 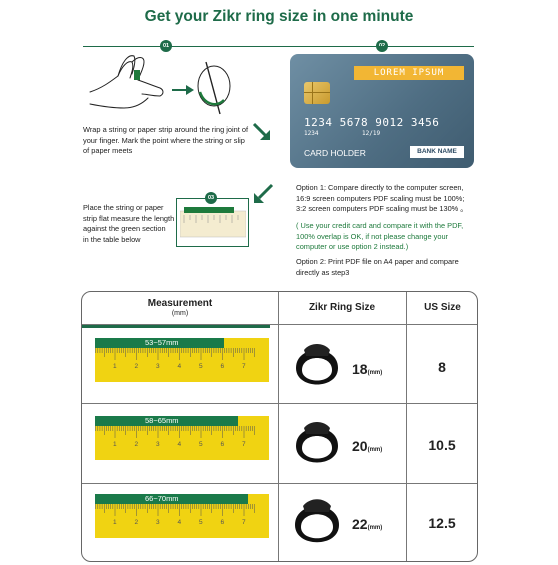 I want to click on step-1-line, so click(x=203, y=46).